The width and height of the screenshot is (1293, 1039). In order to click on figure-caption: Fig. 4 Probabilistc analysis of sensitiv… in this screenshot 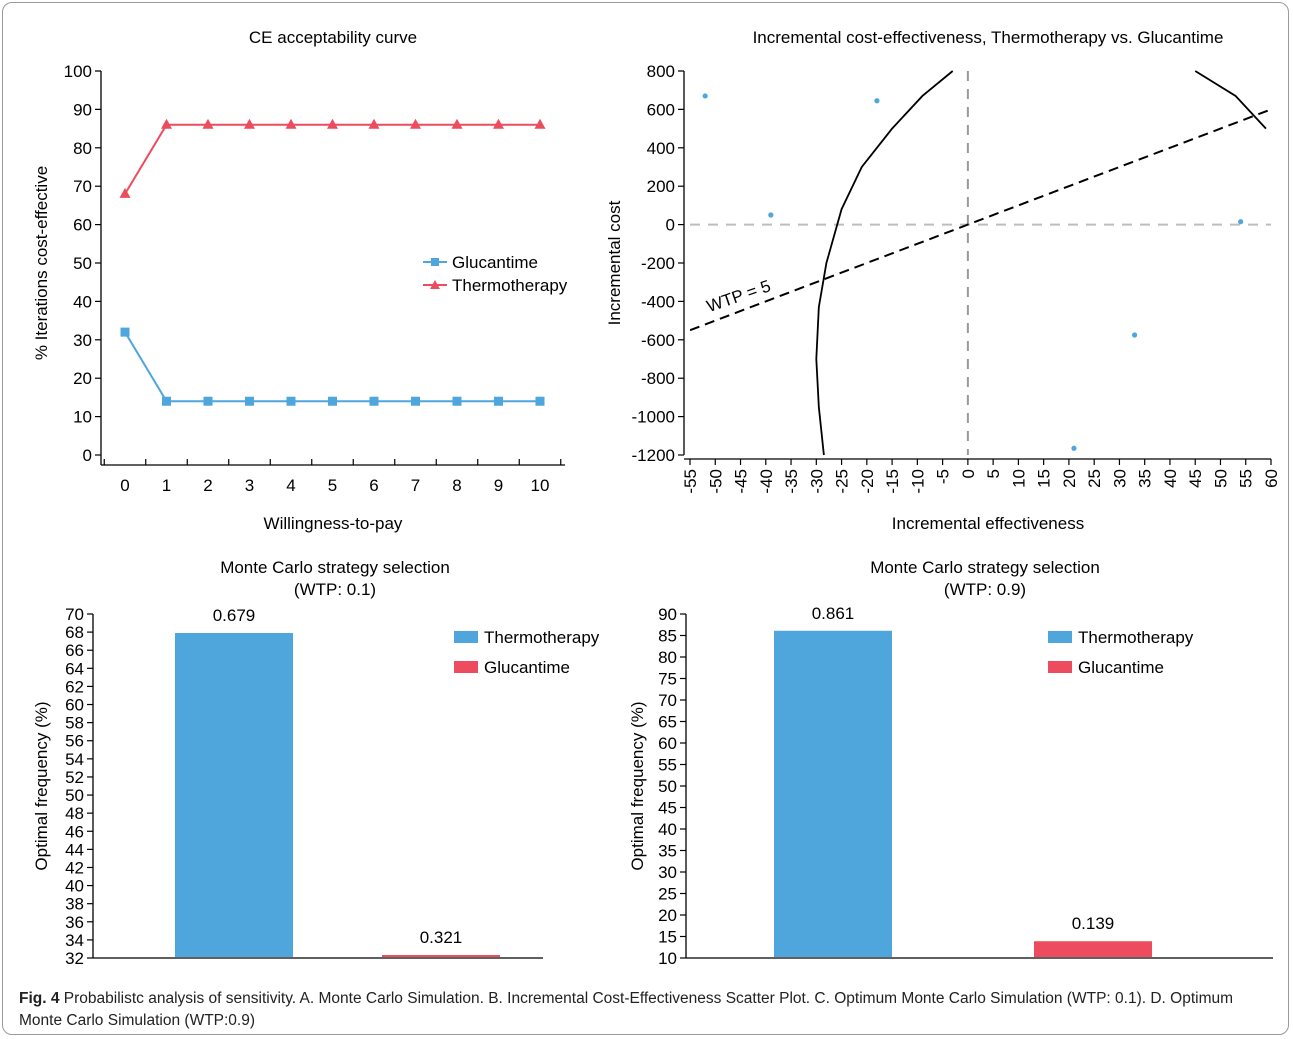, I will do `click(646, 1010)`.